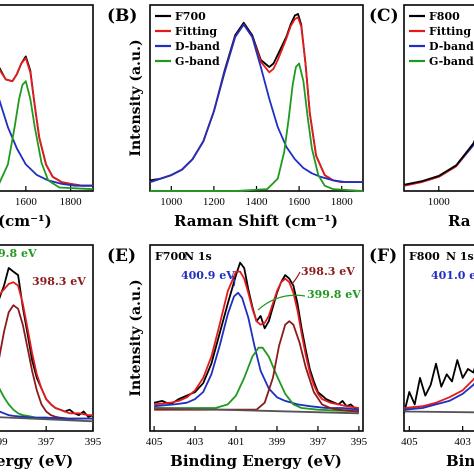  Describe the element at coordinates (208, 275) in the screenshot. I see `panel-e-annotation-400-9: 400.9 eV` at that location.